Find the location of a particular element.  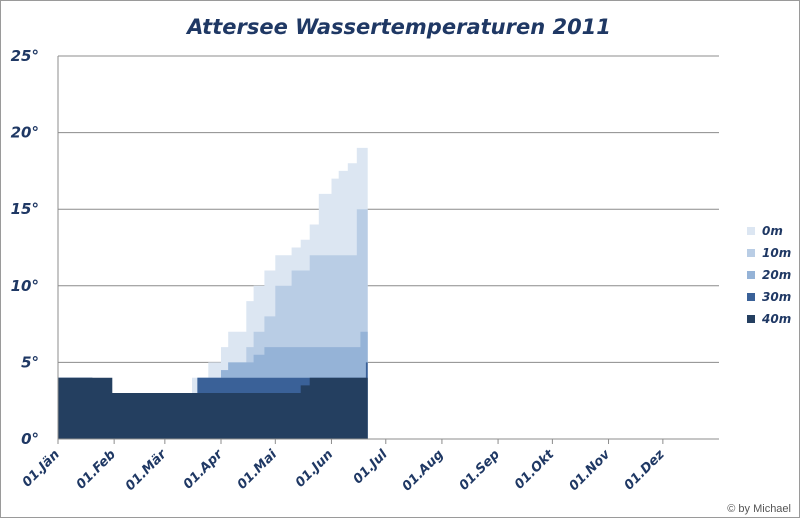

x-tick-label: 01.Feb is located at coordinates (96, 469).